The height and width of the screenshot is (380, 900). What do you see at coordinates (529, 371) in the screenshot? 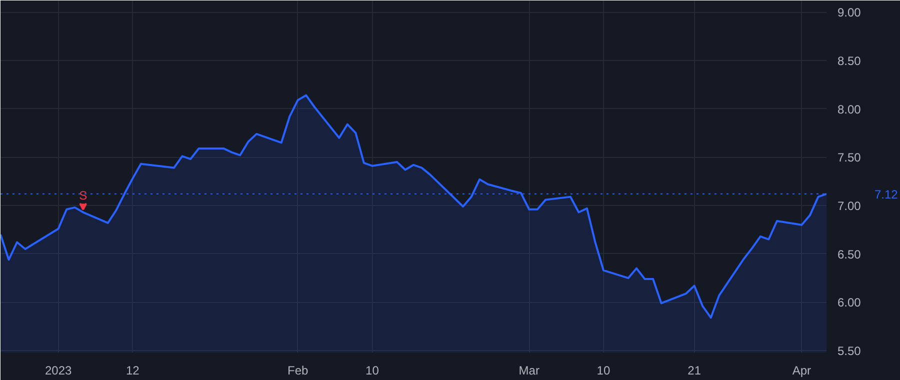
I see `x-tick-label: Mar` at bounding box center [529, 371].